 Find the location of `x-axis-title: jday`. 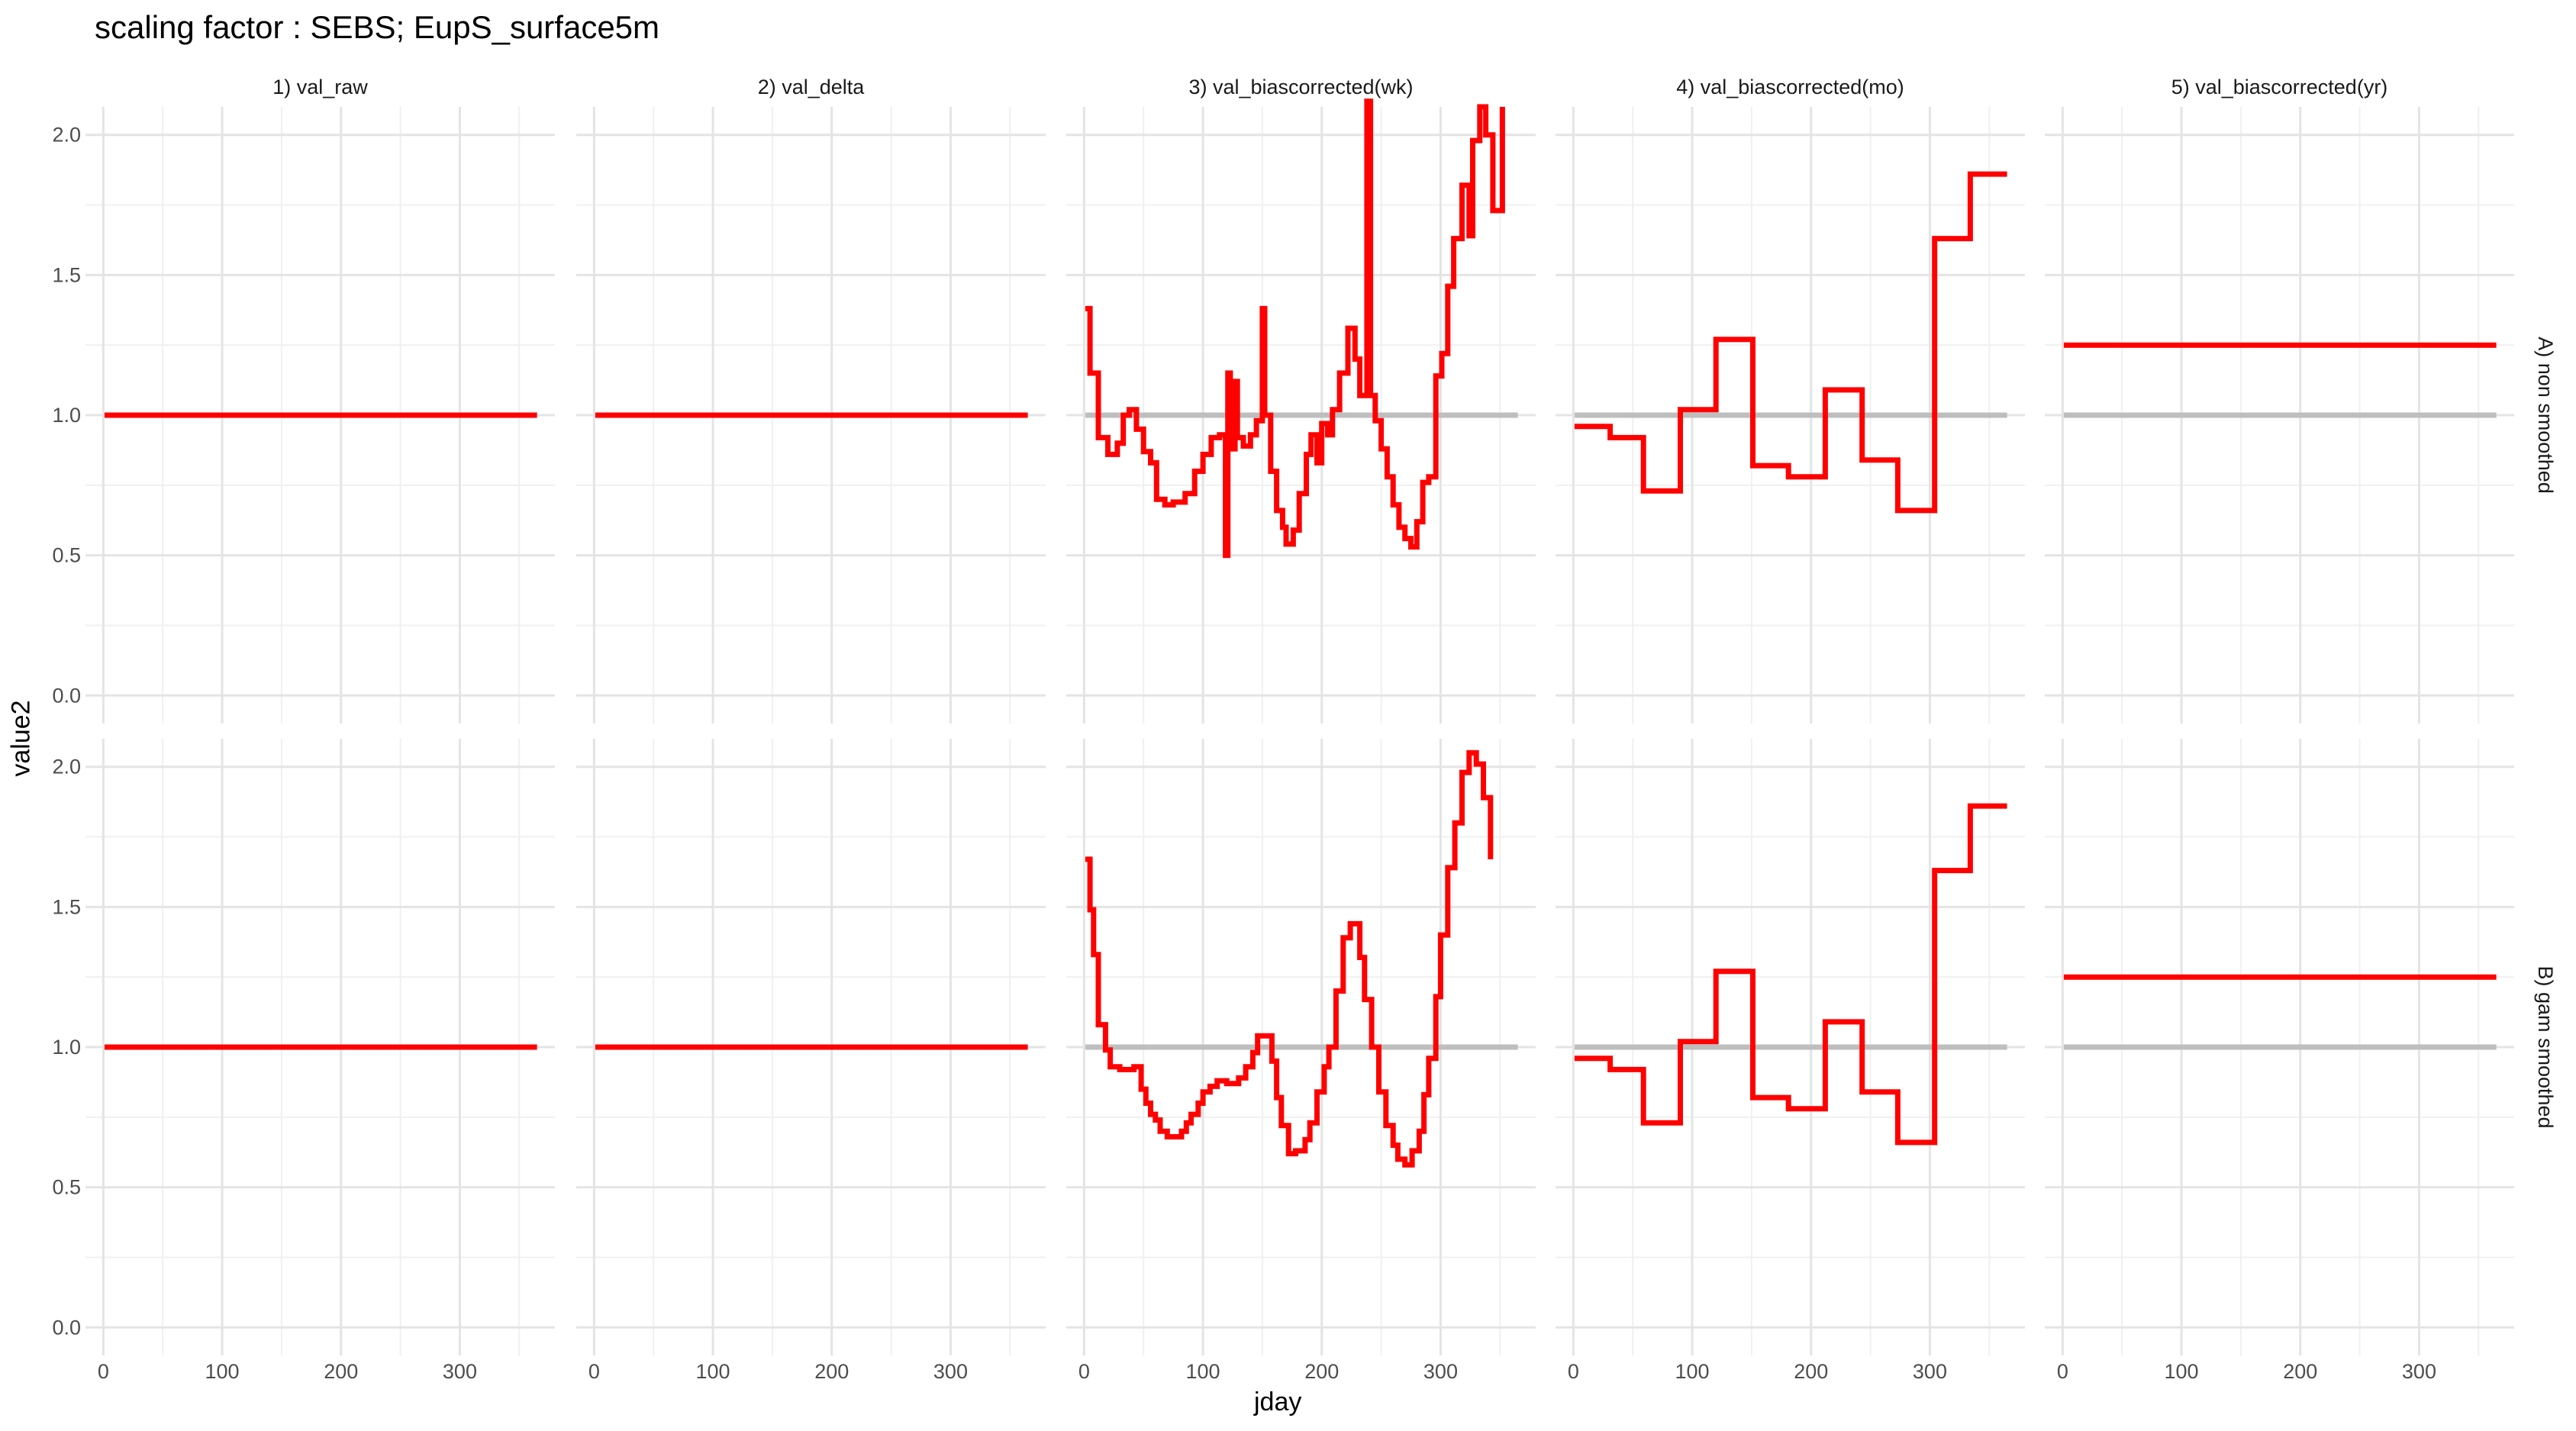

x-axis-title: jday is located at coordinates (1278, 1401).